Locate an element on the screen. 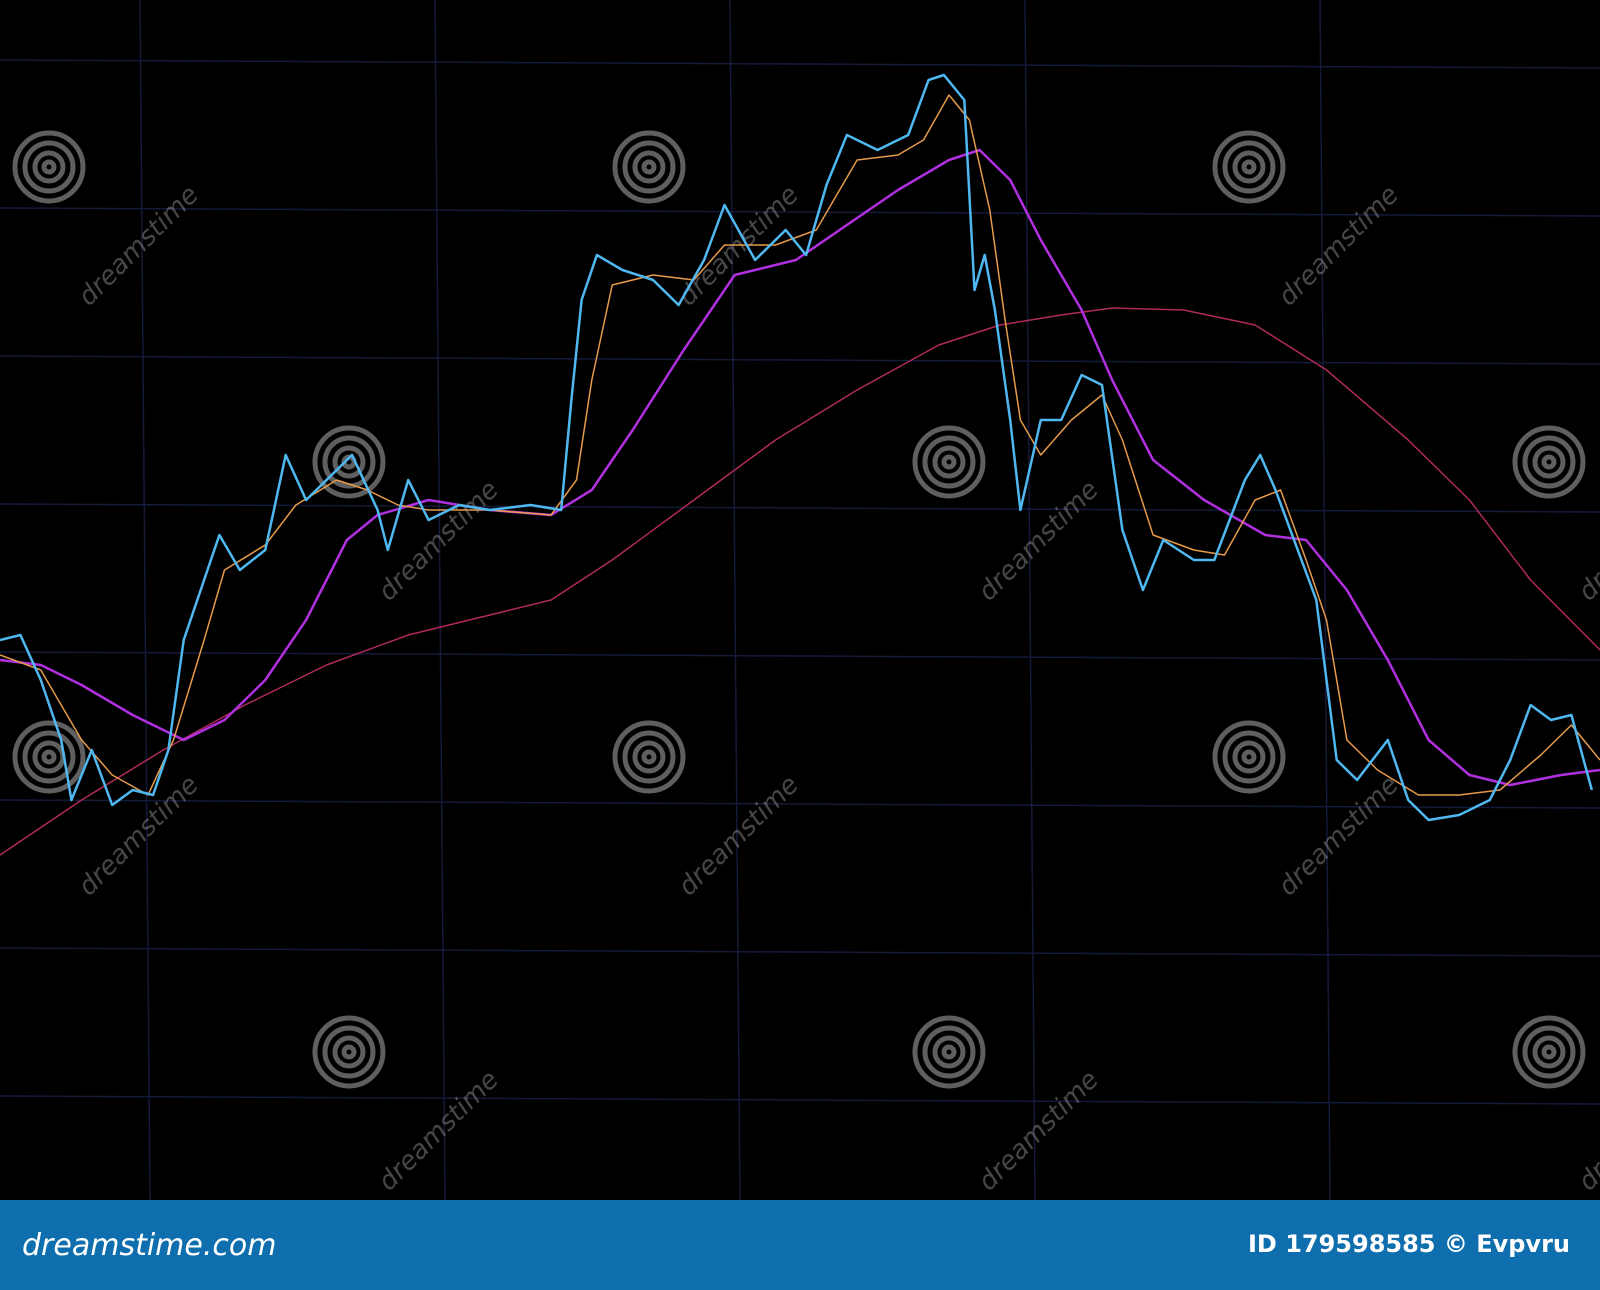  footer: dreamstime.com ID 179598585 © Evpvru is located at coordinates (800, 1245).